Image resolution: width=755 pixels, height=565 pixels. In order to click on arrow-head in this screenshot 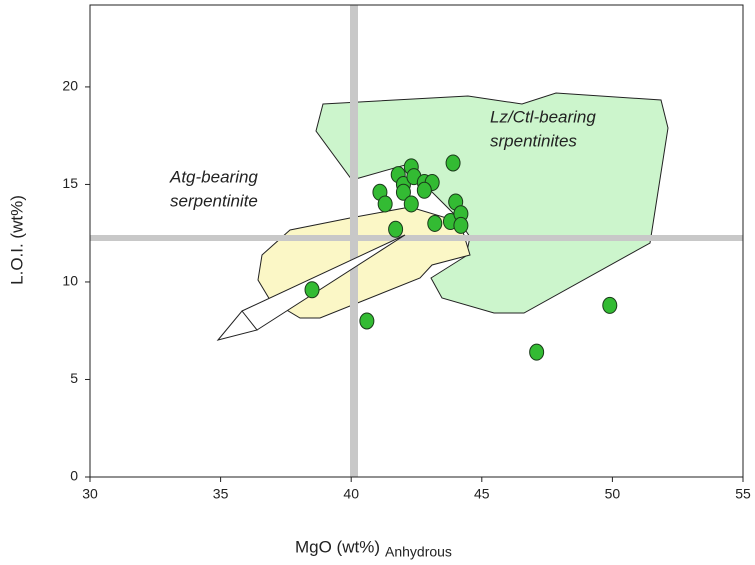, I will do `click(237, 325)`.